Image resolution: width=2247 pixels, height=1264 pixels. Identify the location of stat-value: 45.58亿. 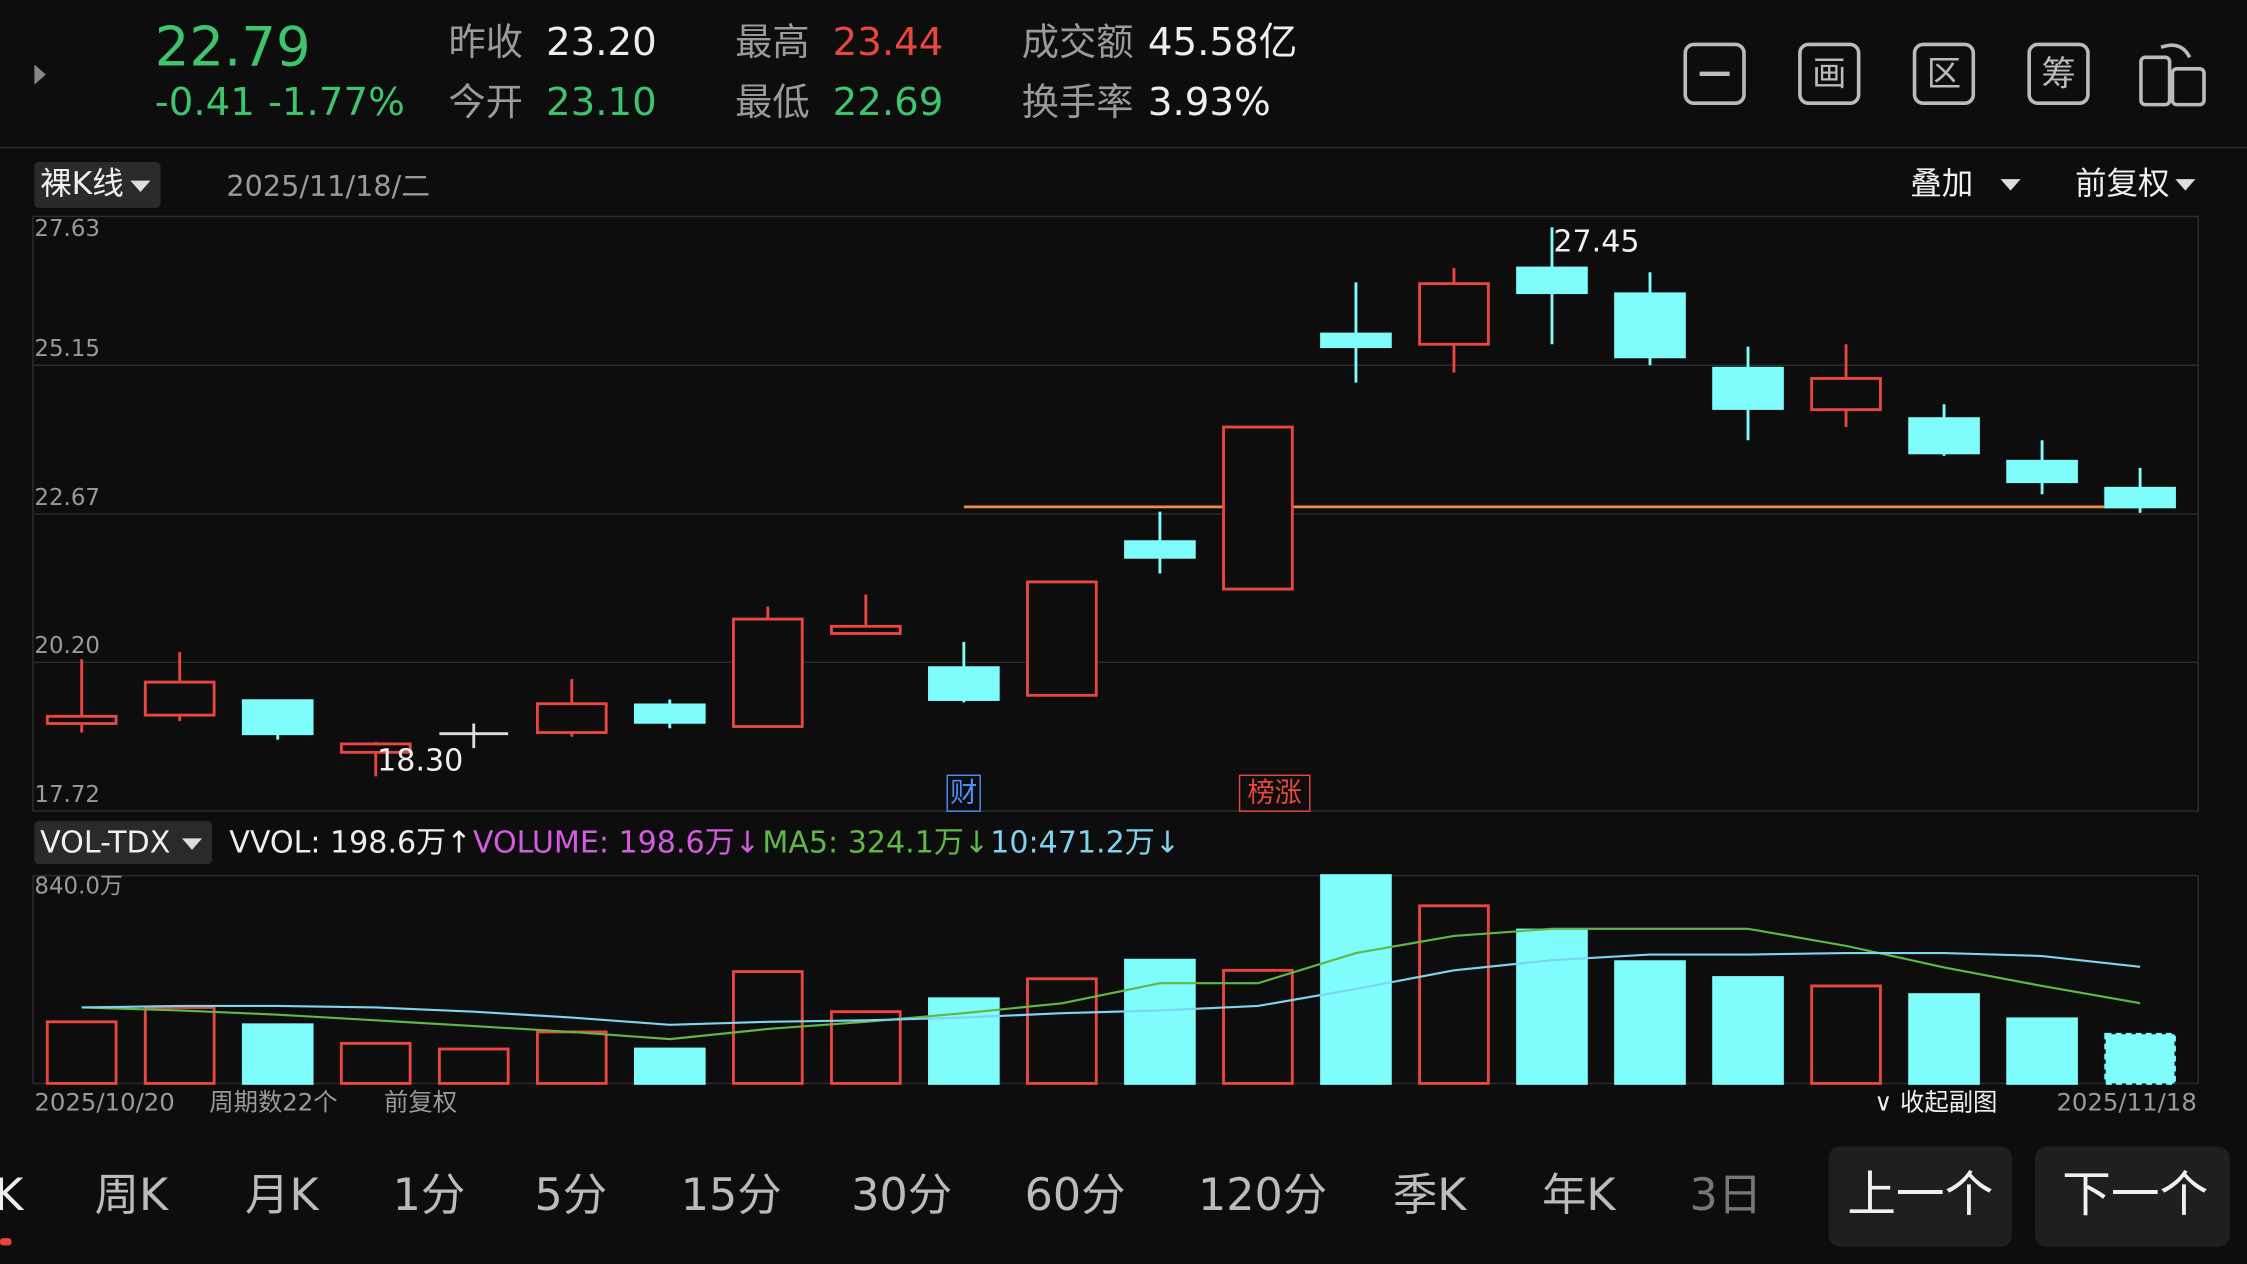
(1222, 42).